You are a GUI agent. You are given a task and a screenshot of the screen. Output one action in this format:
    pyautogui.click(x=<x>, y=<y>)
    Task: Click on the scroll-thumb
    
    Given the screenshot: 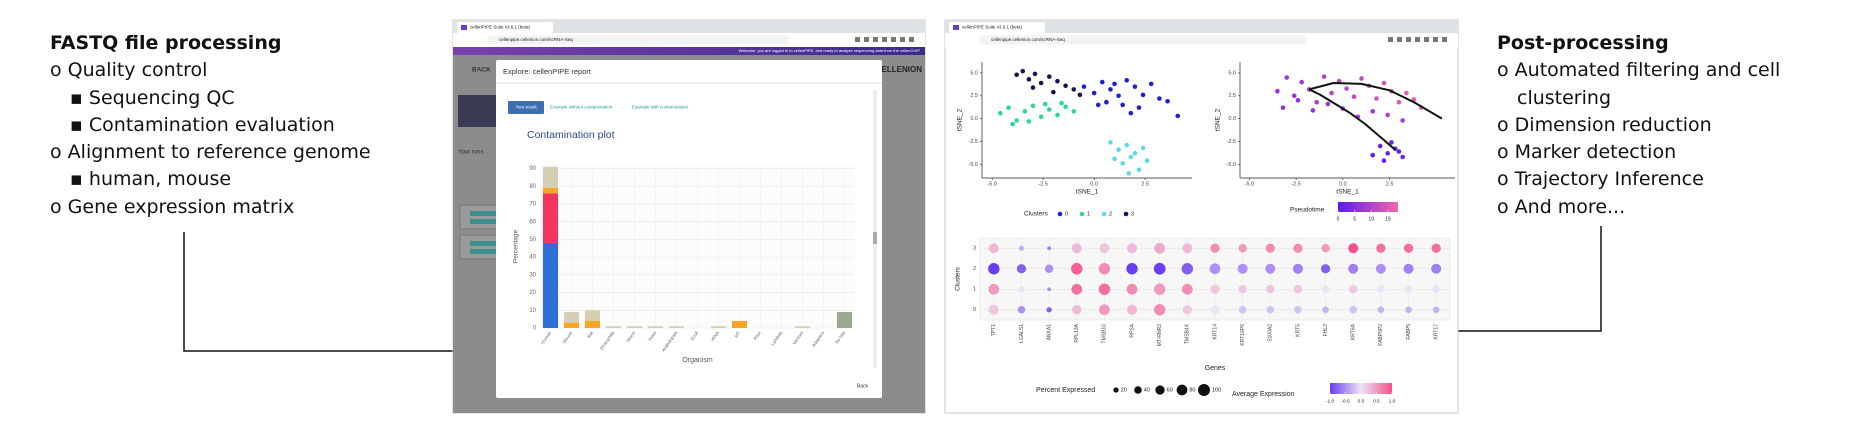 What is the action you would take?
    pyautogui.click(x=875, y=238)
    